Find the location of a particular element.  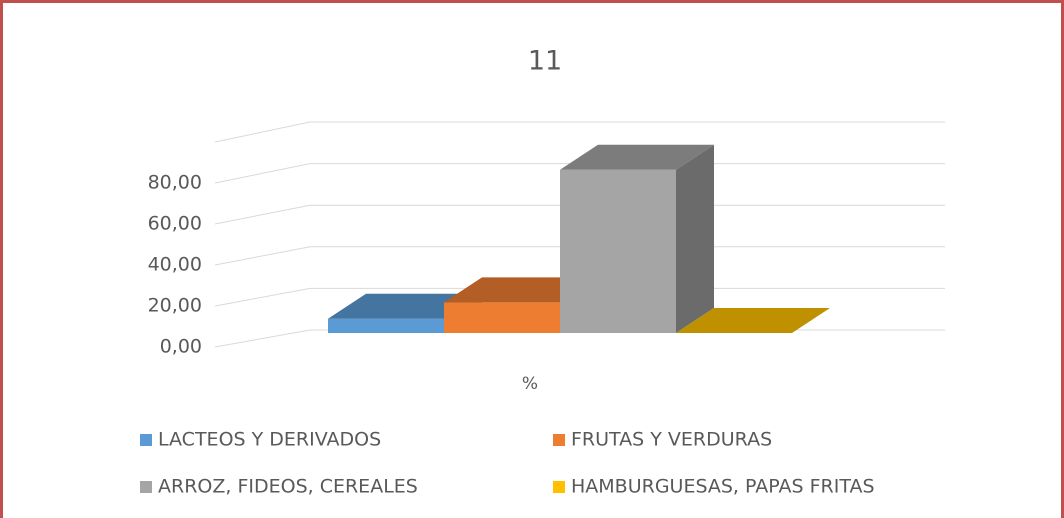

legend-label: ARROZ, FIDEOS, CEREALES is located at coordinates (288, 487).